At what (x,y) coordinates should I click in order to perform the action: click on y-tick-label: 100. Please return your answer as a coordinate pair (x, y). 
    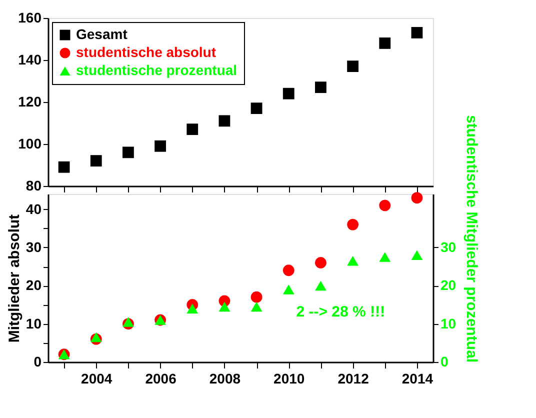
    Looking at the image, I should click on (30, 144).